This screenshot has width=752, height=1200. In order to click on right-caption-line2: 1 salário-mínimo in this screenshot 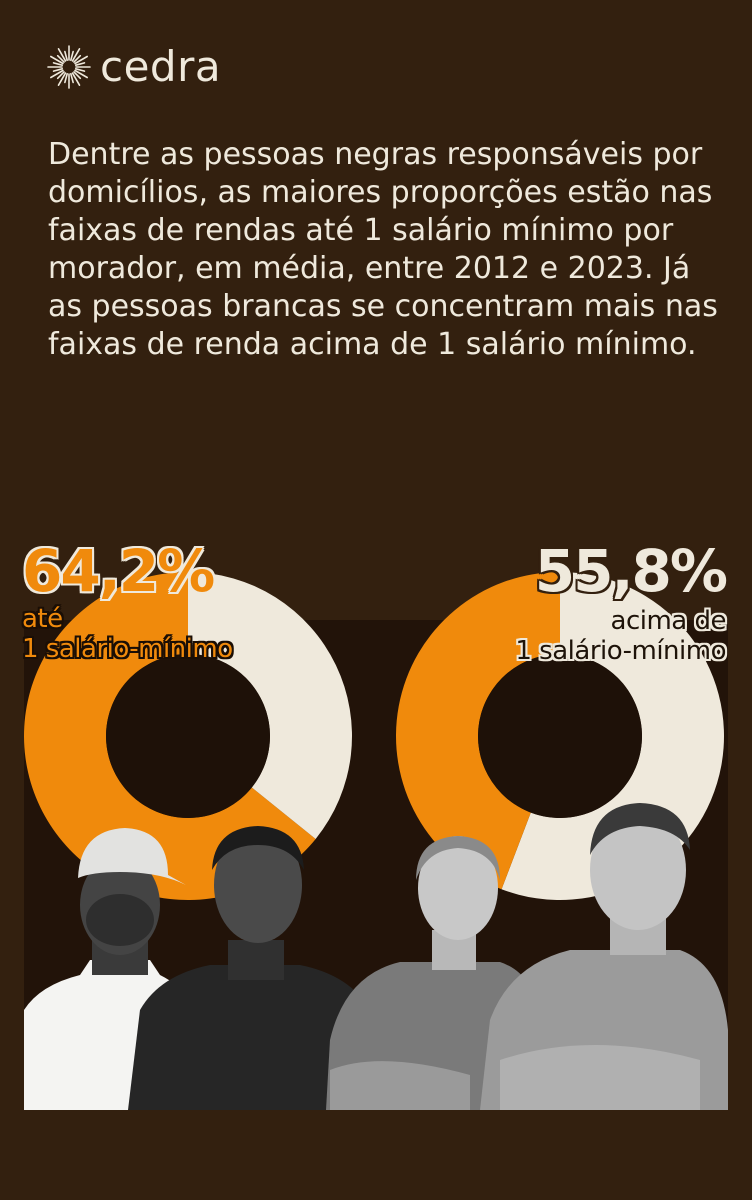, I will do `click(620, 651)`.